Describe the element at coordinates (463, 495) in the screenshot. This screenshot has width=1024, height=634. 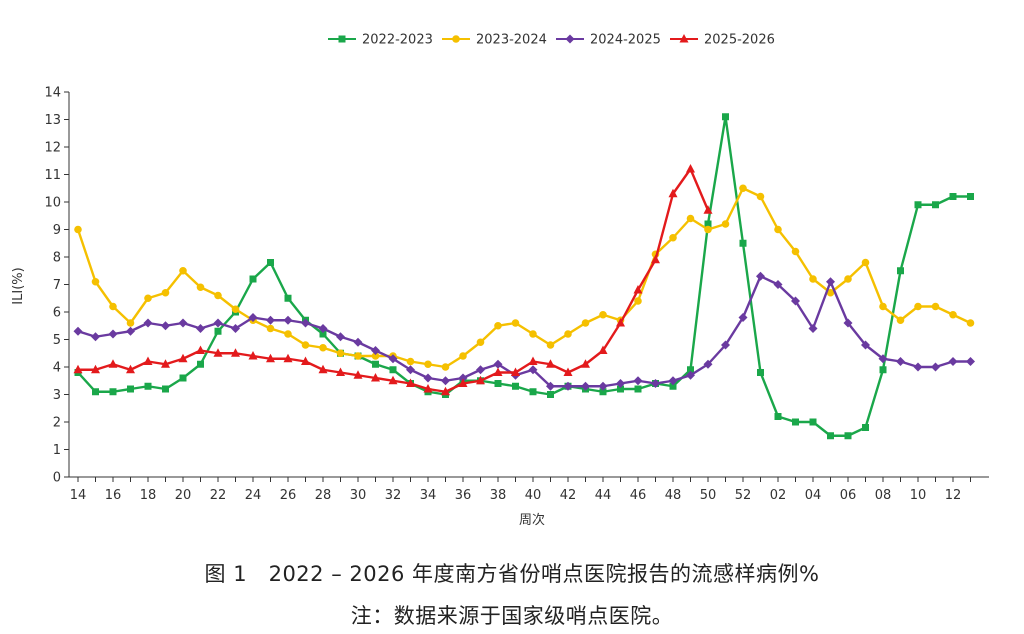
I see `x-tick-label: 36` at that location.